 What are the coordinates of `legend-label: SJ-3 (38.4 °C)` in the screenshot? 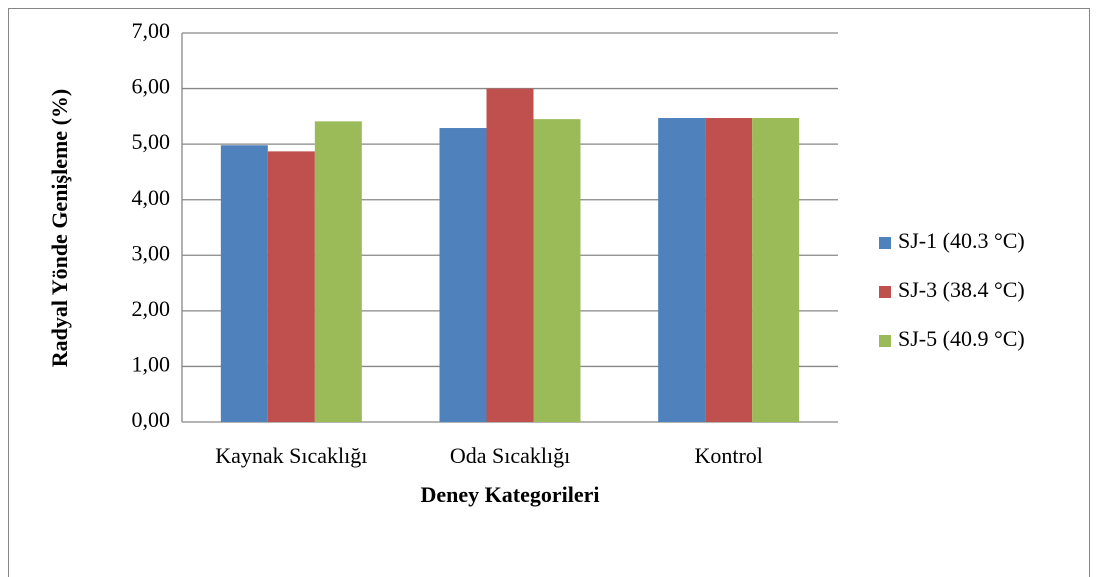 It's located at (961, 289).